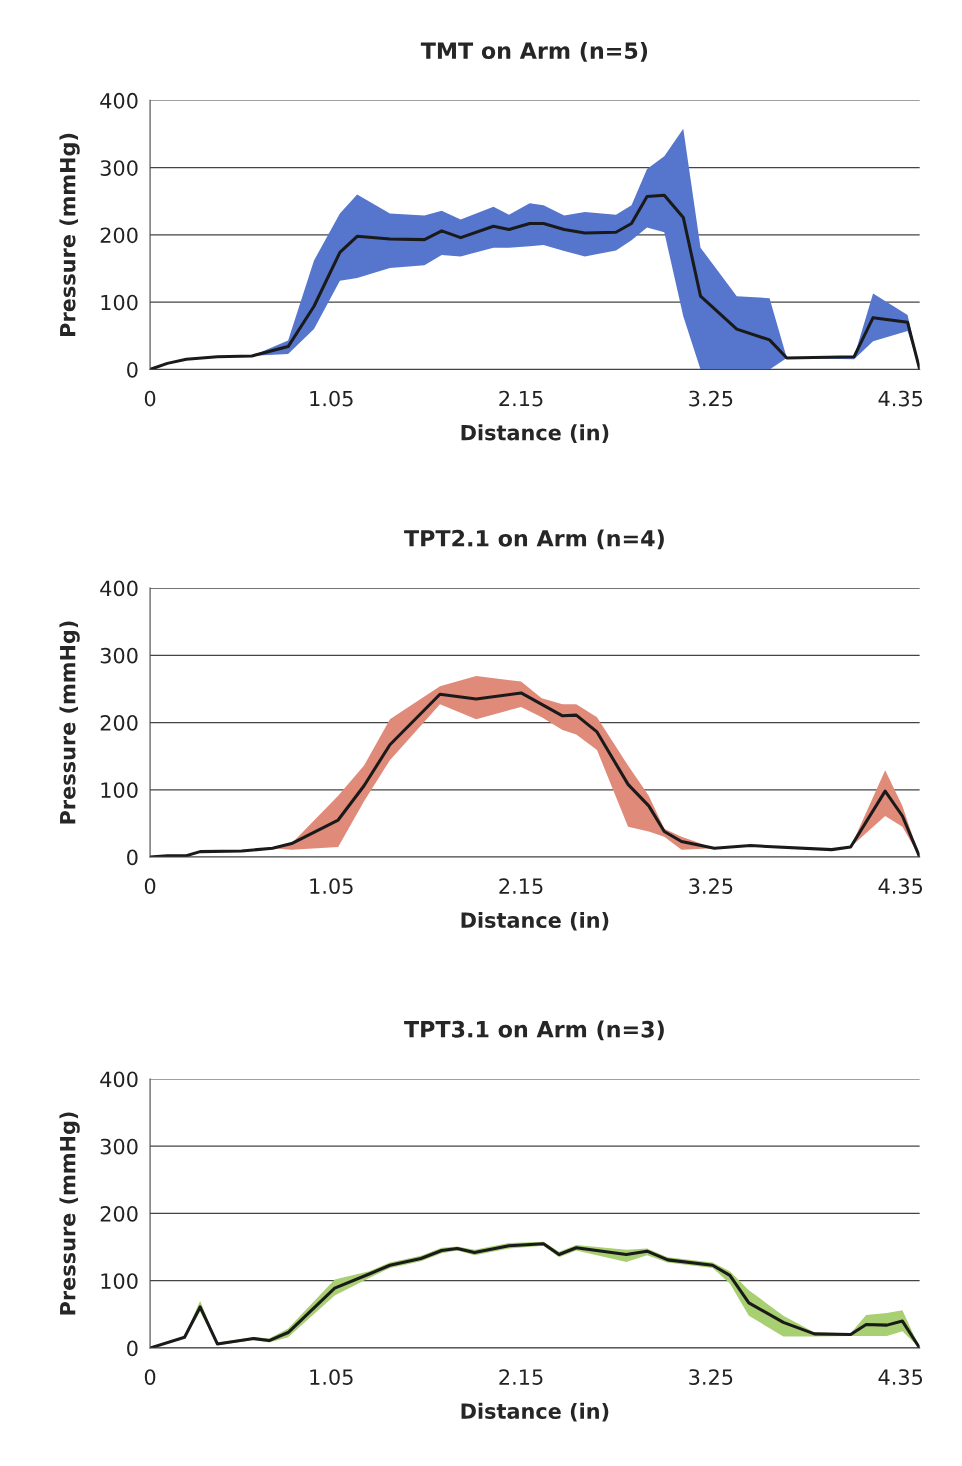 The height and width of the screenshot is (1466, 962). I want to click on chart-title: TPT2.1 on Arm (n=4), so click(534, 539).